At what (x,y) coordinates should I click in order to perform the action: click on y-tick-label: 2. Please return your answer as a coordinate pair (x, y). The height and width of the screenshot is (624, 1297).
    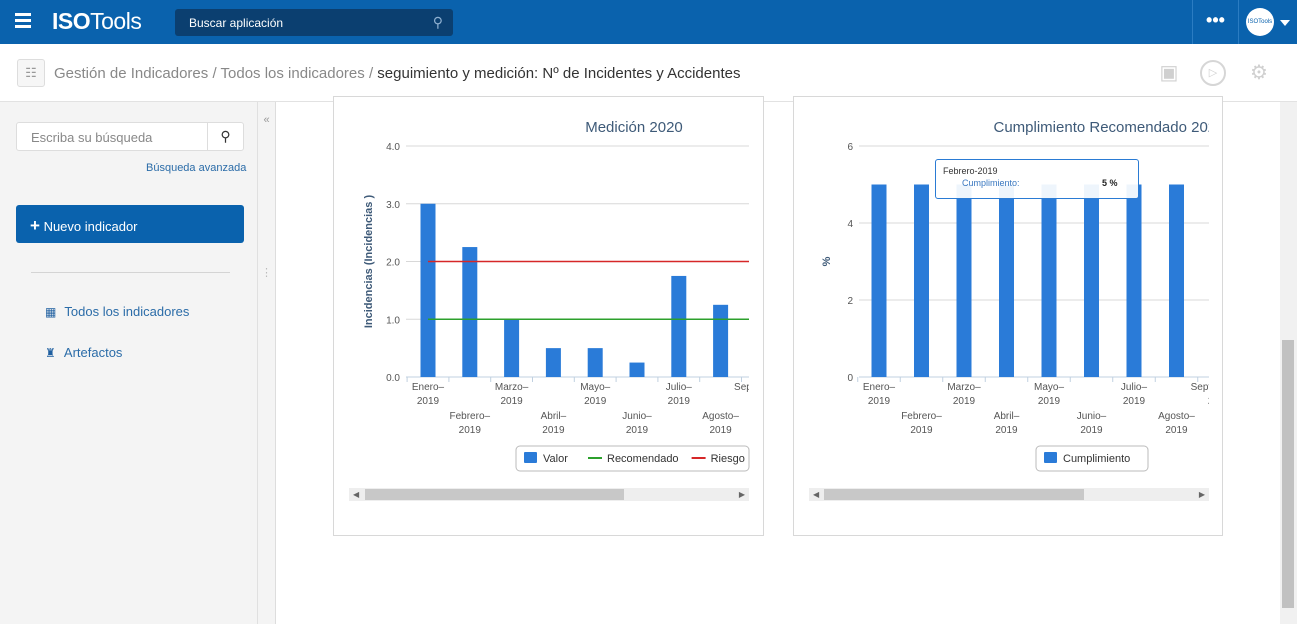
    Looking at the image, I should click on (850, 301).